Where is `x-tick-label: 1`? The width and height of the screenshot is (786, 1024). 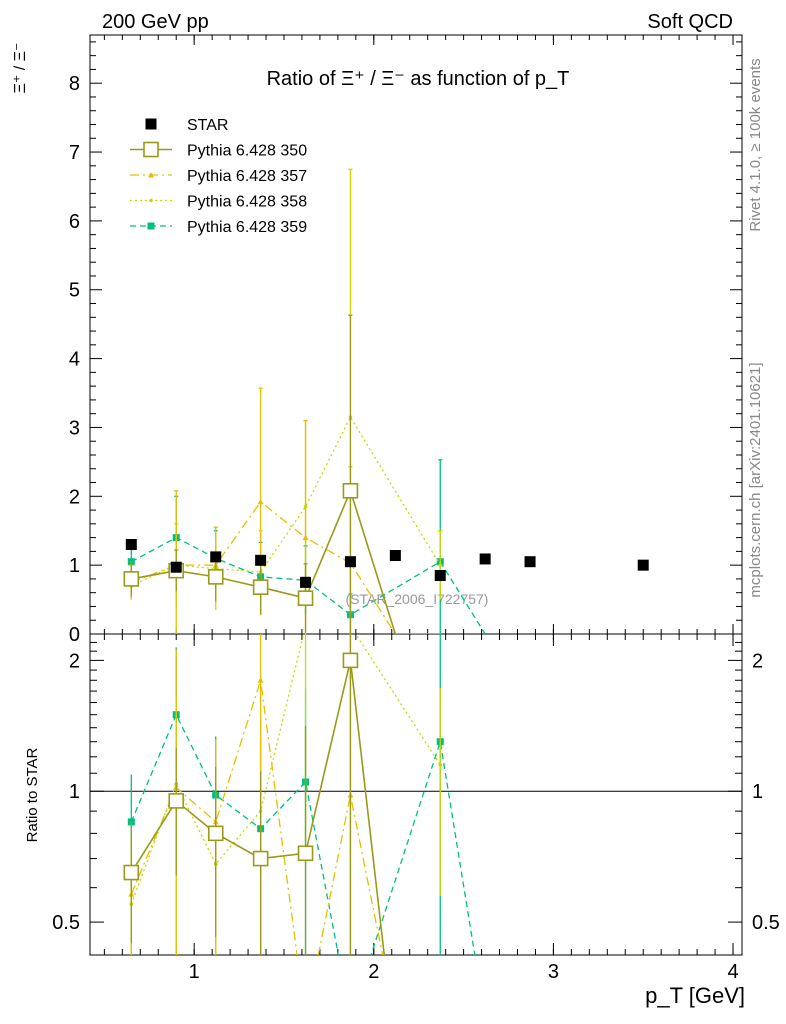 x-tick-label: 1 is located at coordinates (194, 972).